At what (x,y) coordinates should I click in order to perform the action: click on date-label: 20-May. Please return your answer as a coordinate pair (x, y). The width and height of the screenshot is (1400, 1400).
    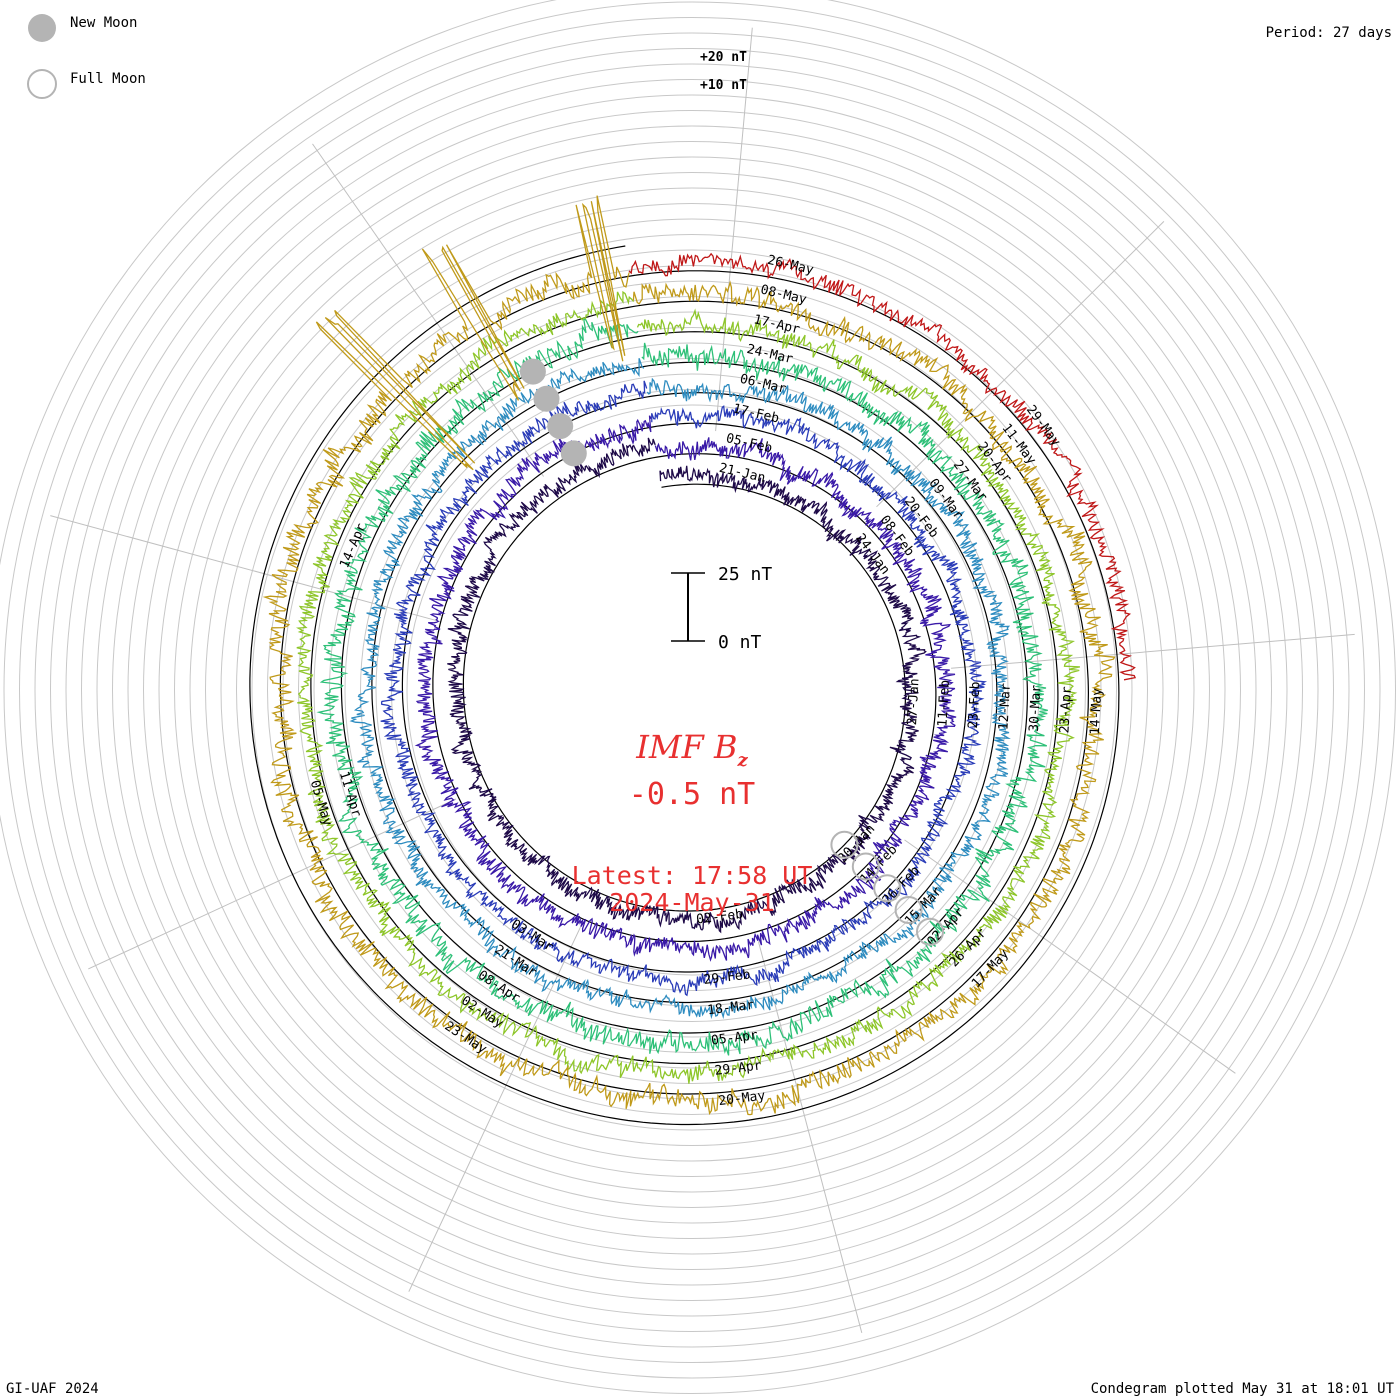
    Looking at the image, I should click on (742, 1099).